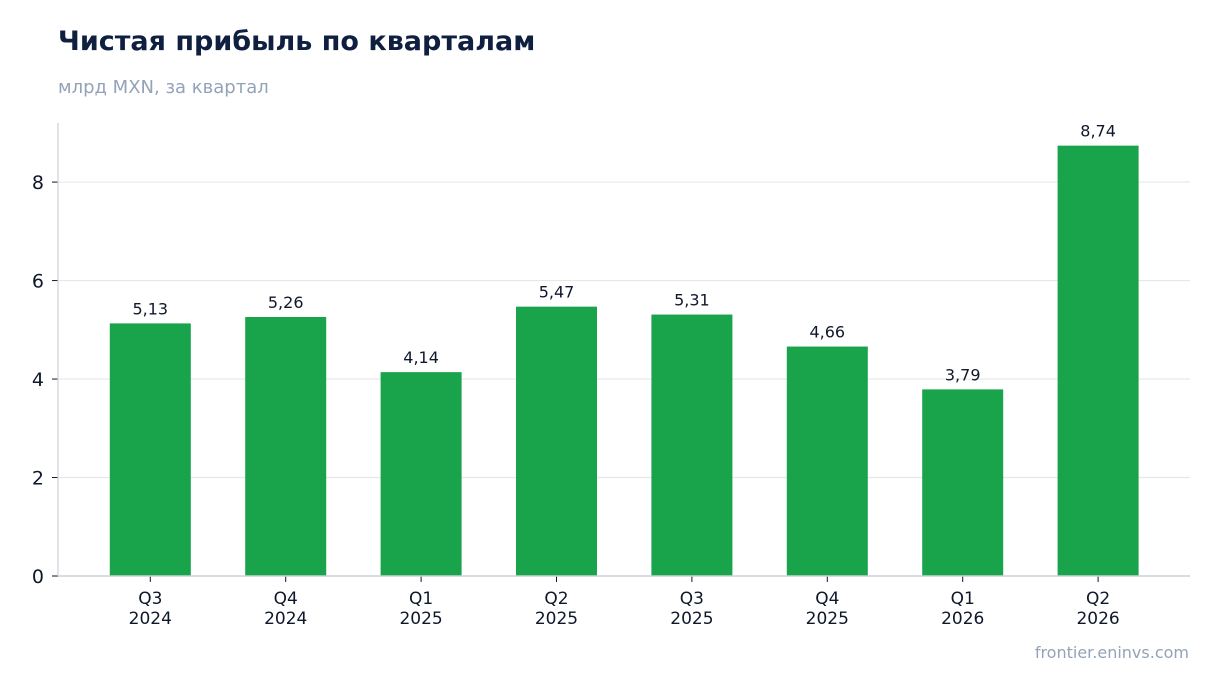 The width and height of the screenshot is (1220, 693). Describe the element at coordinates (38, 479) in the screenshot. I see `y-tick-label: 2` at that location.